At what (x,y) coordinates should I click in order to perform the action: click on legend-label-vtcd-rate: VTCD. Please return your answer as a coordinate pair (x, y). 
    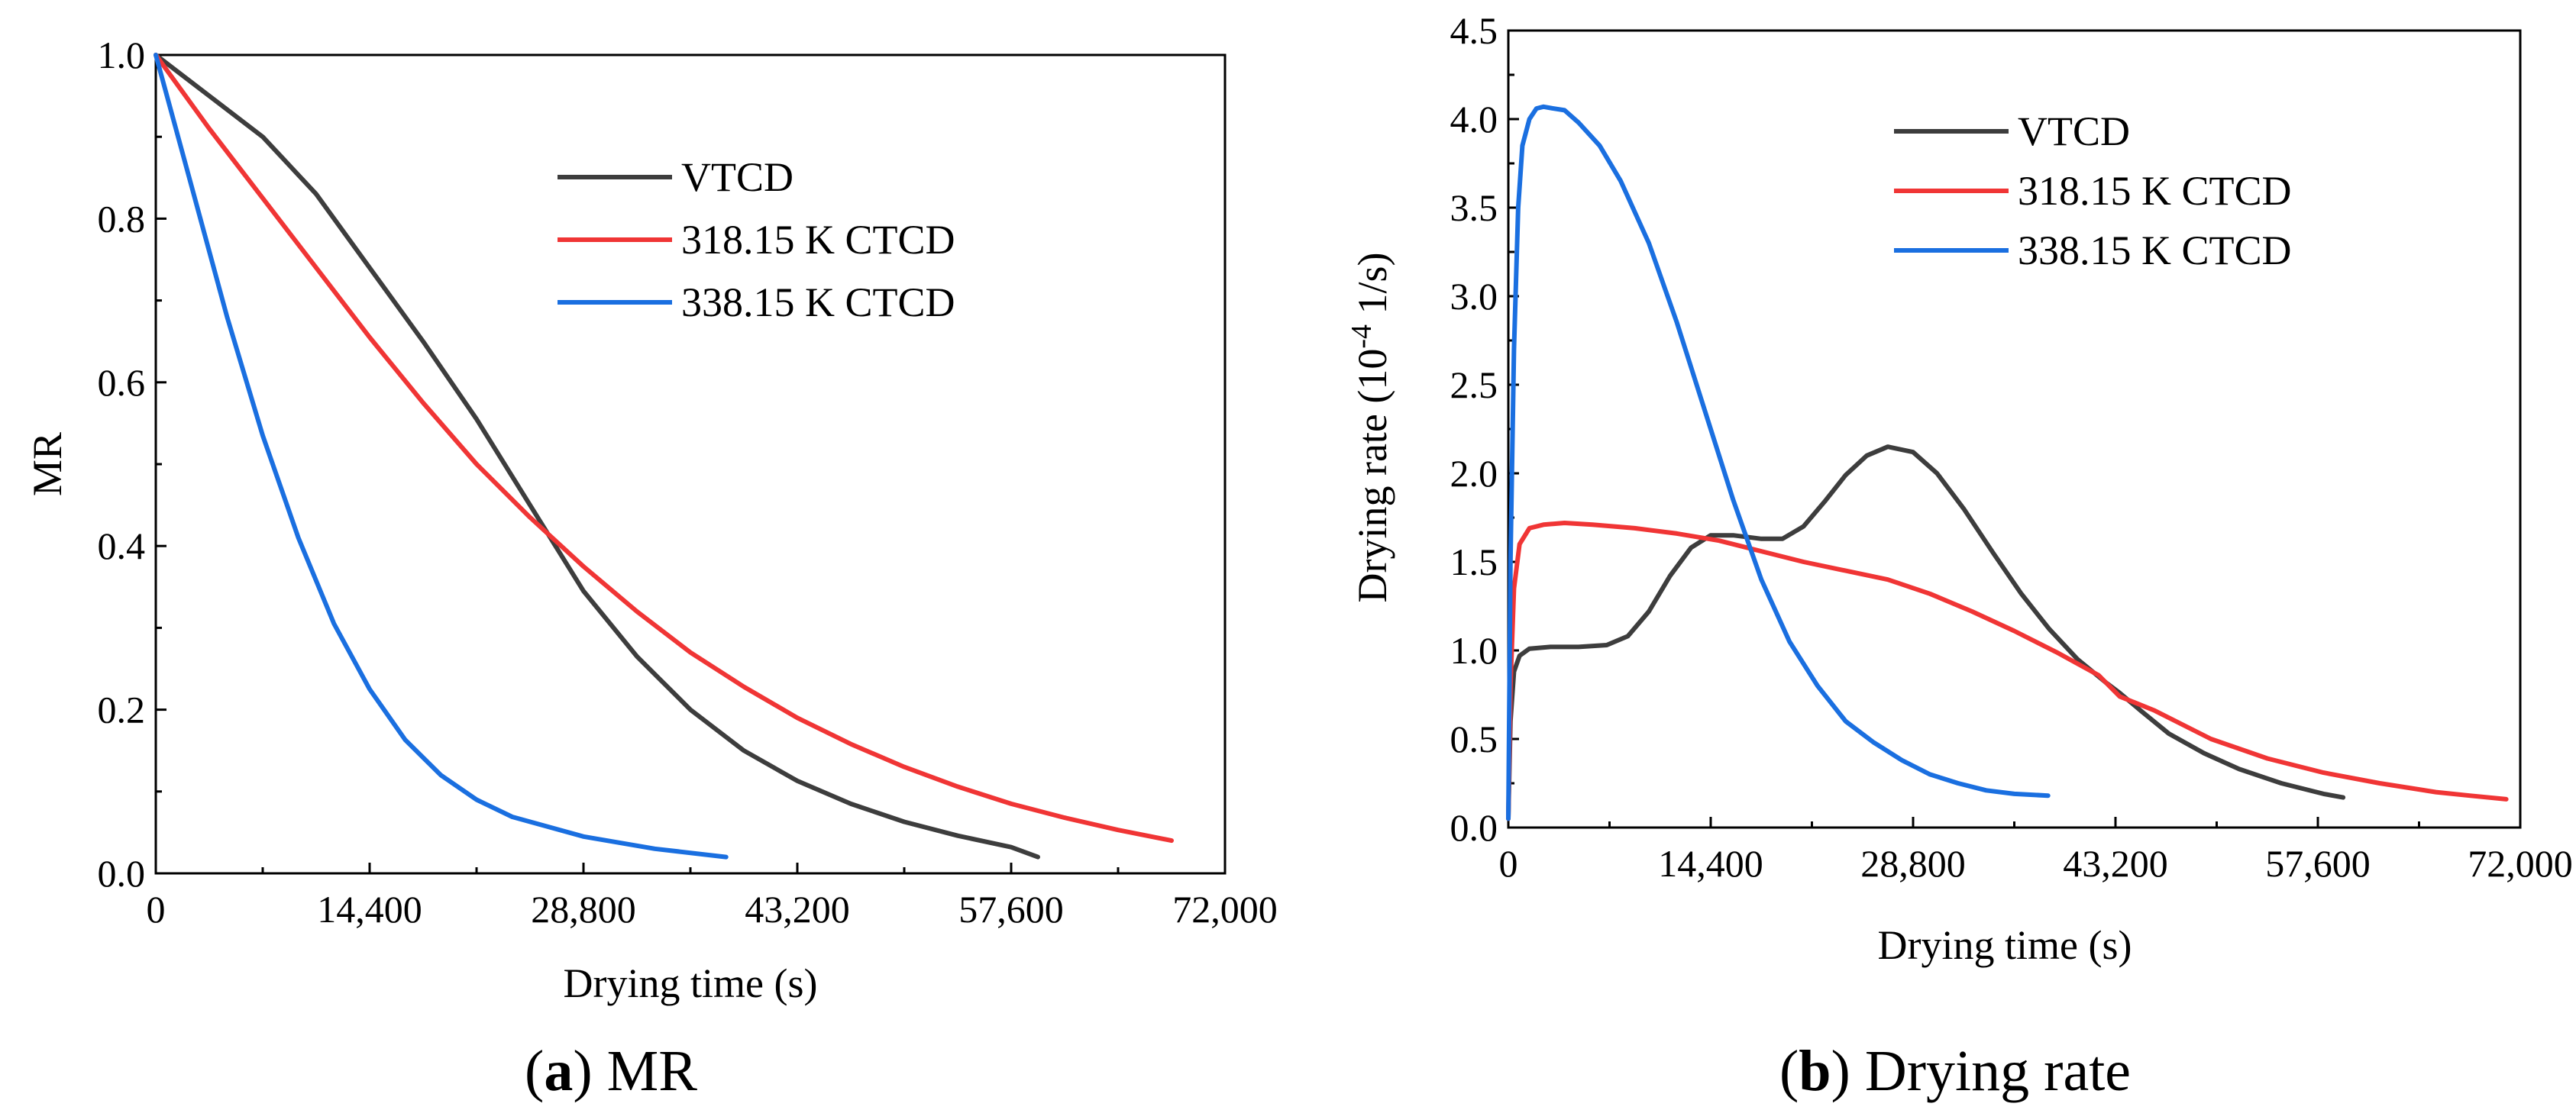
    Looking at the image, I should click on (2074, 131).